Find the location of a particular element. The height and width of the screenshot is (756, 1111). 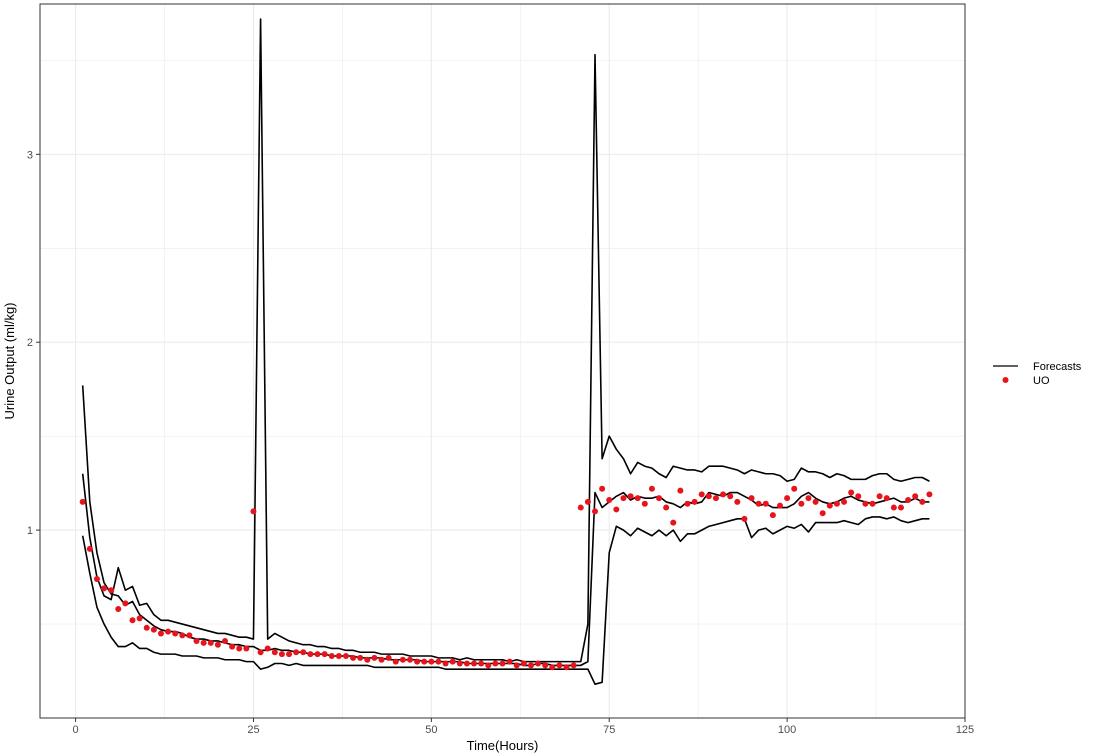

legend-label: Forecasts is located at coordinates (1057, 367).